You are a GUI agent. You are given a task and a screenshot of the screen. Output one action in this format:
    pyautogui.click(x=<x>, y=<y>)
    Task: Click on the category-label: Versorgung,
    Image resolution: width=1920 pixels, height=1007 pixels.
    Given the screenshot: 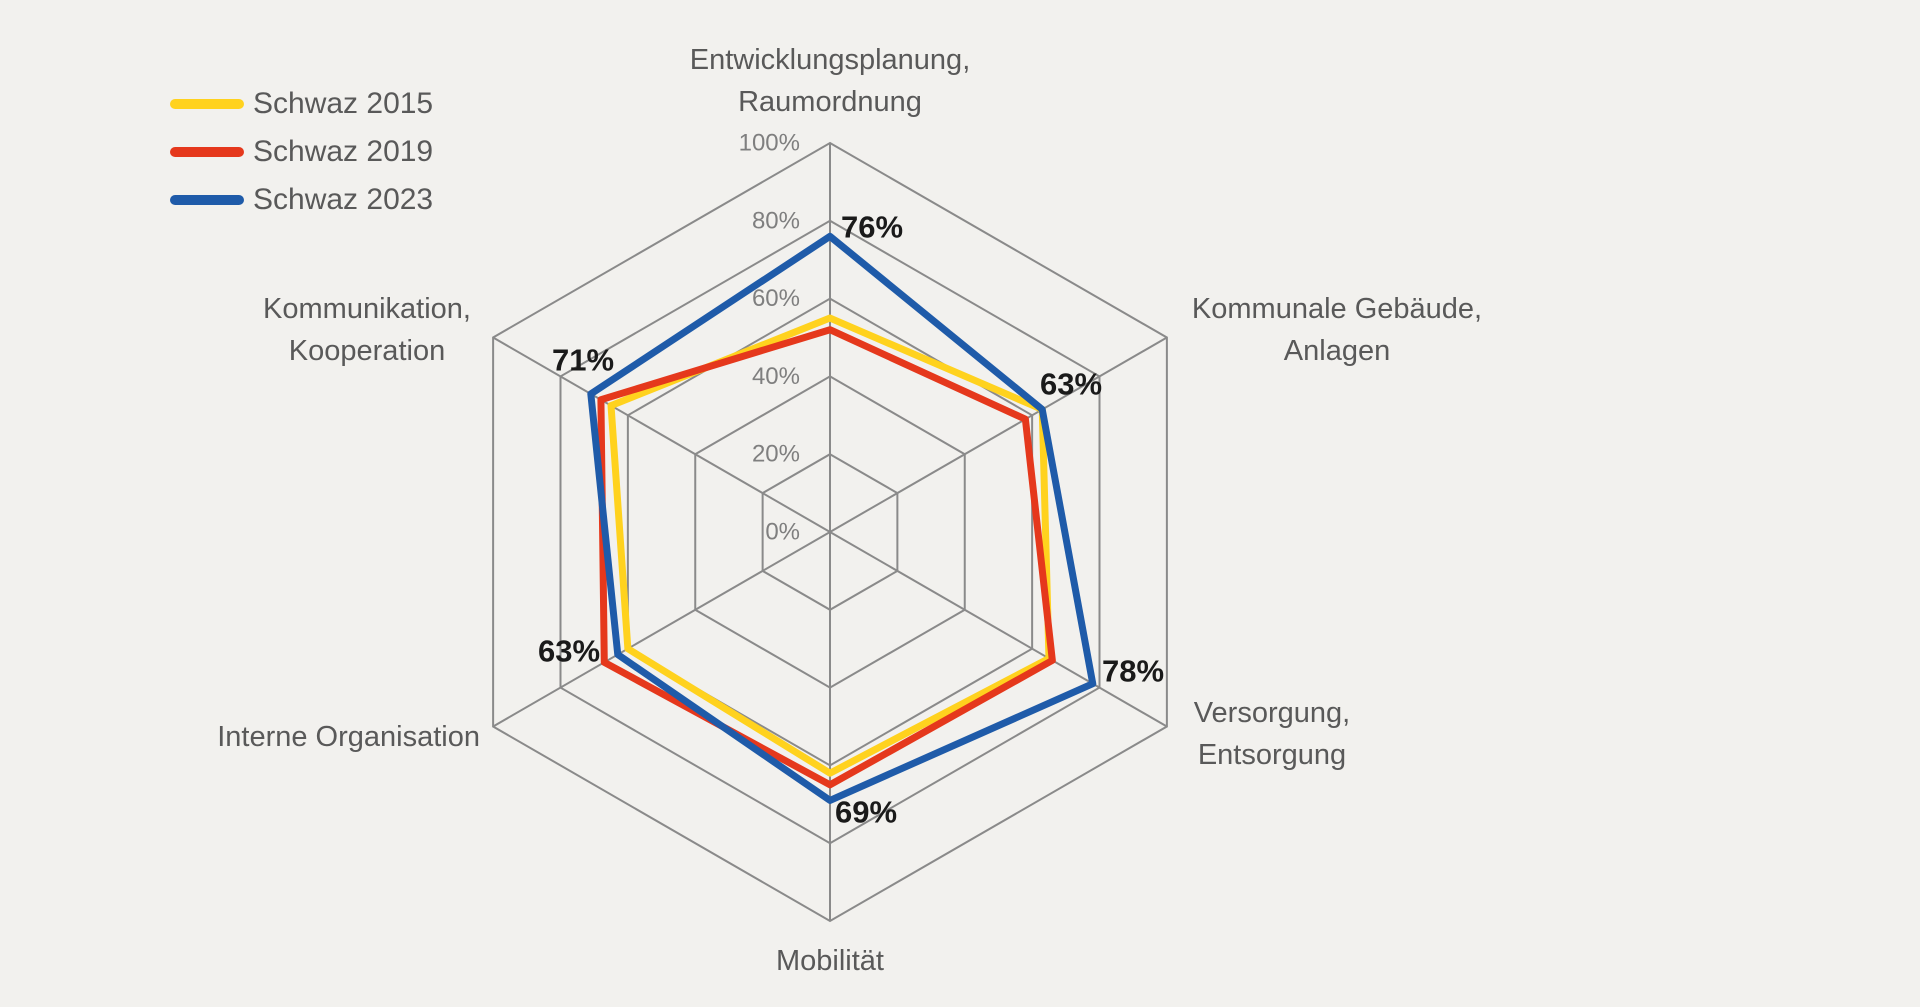 What is the action you would take?
    pyautogui.click(x=1272, y=713)
    